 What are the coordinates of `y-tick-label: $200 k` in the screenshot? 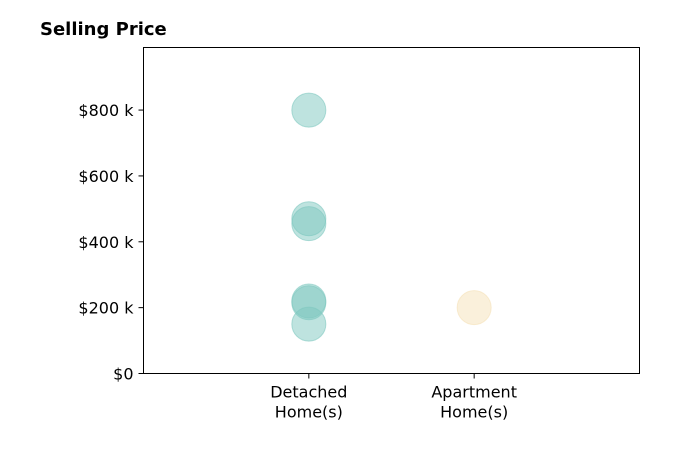 It's located at (106, 308).